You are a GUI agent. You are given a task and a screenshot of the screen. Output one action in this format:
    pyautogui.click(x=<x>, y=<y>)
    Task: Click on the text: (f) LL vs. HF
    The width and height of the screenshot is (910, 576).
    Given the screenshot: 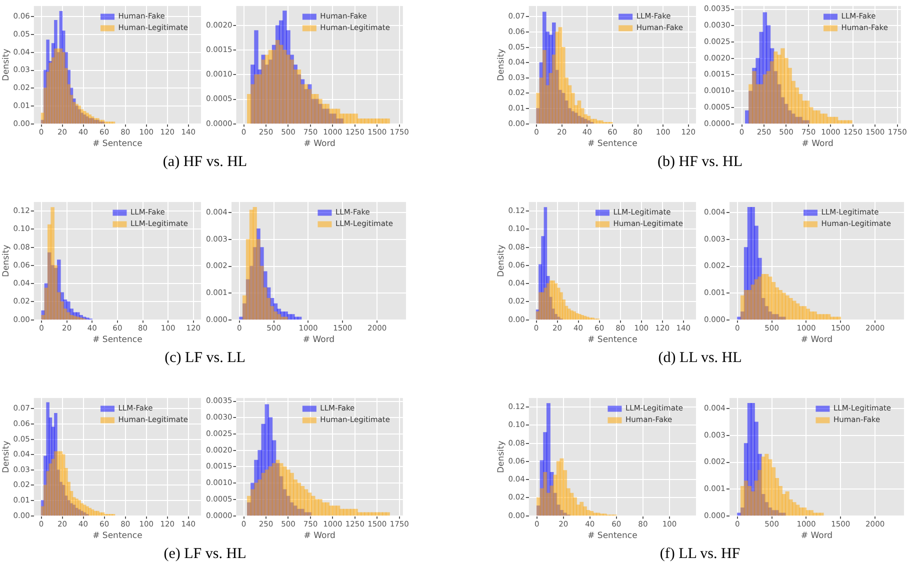 What is the action you would take?
    pyautogui.click(x=700, y=554)
    